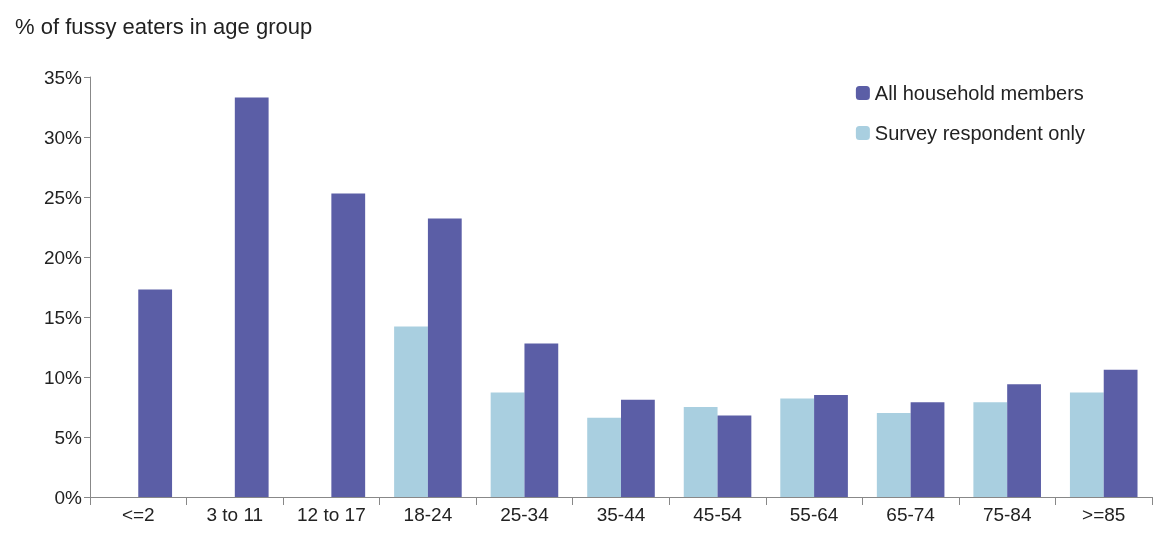 The width and height of the screenshot is (1168, 553). I want to click on y-tick-label: 15%, so click(63, 317).